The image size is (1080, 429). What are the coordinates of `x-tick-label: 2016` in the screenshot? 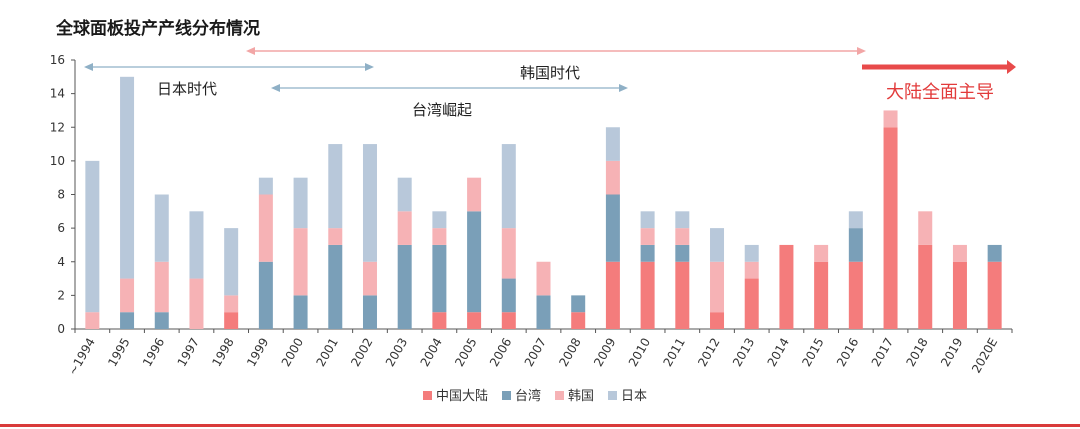 It's located at (847, 352).